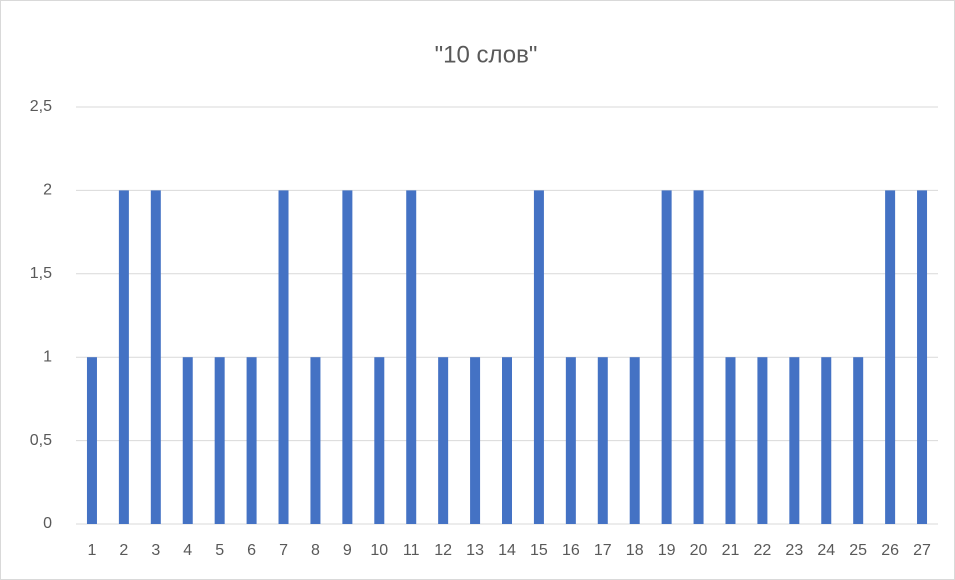 Image resolution: width=955 pixels, height=580 pixels. I want to click on x-tick-label: 22, so click(763, 550).